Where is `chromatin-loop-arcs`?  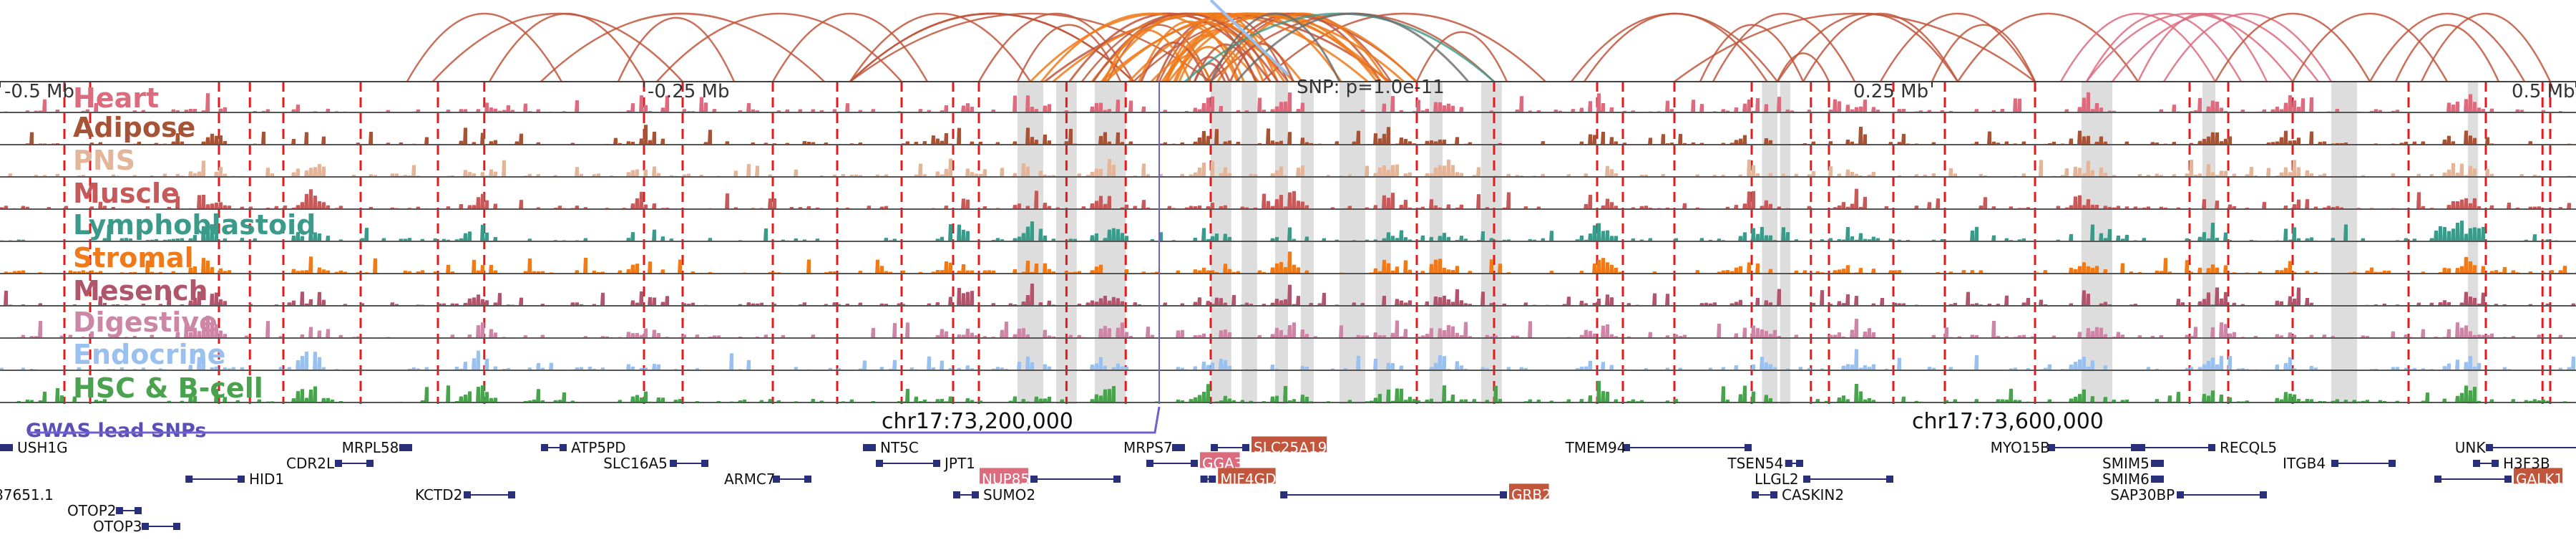 chromatin-loop-arcs is located at coordinates (1479, 41).